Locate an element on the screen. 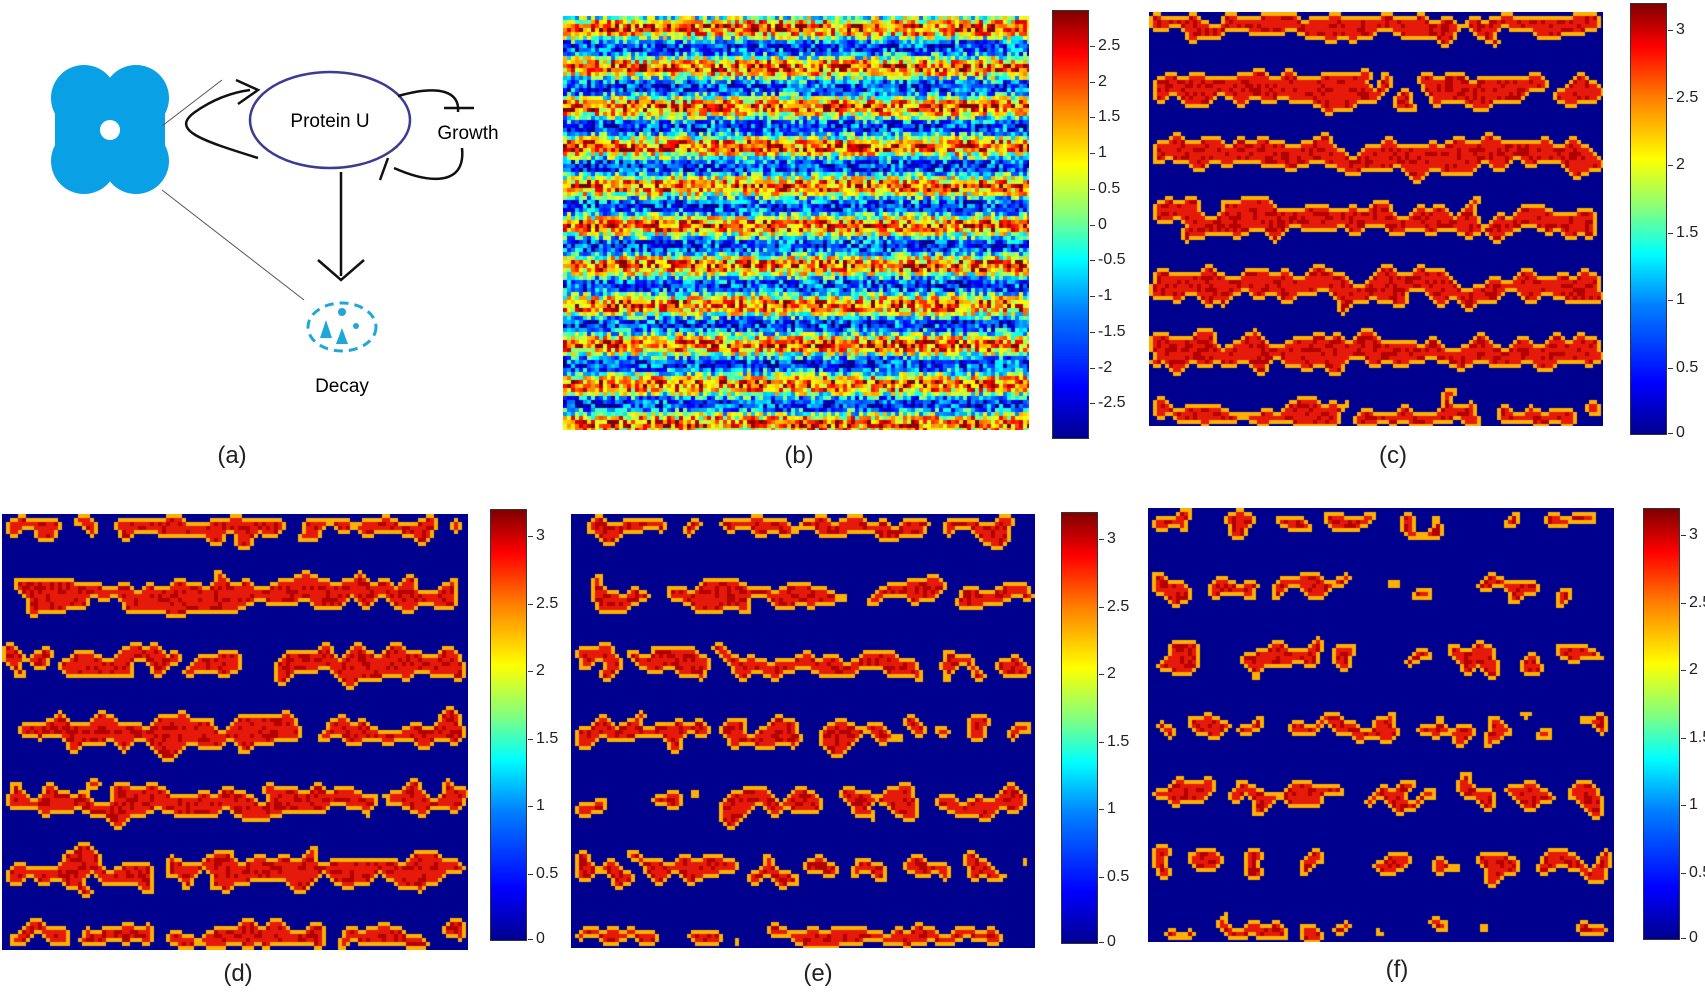  panel-label-a: (a) is located at coordinates (232, 455).